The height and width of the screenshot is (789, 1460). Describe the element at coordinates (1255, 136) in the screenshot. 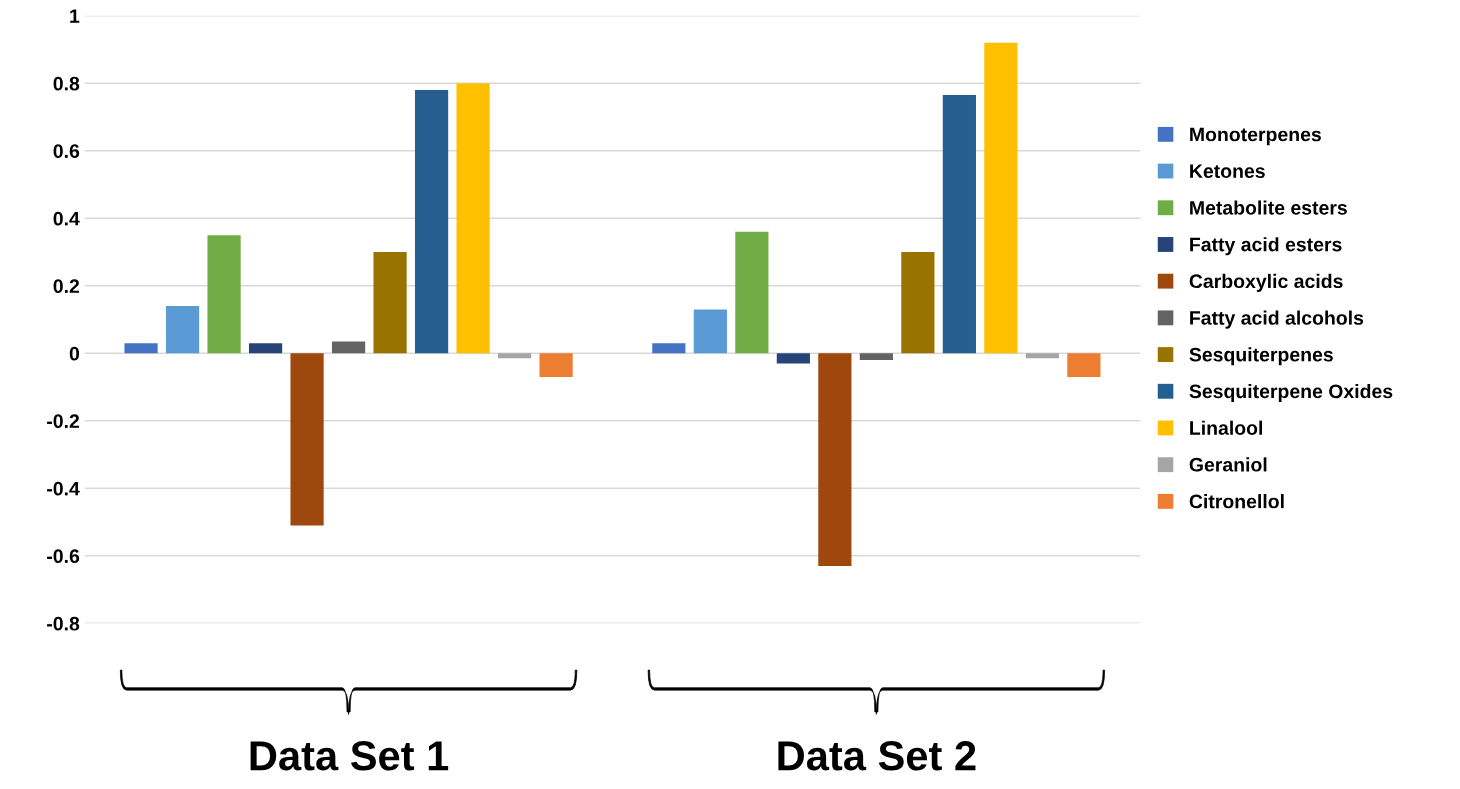

I see `legend-label: Monoterpenes` at that location.